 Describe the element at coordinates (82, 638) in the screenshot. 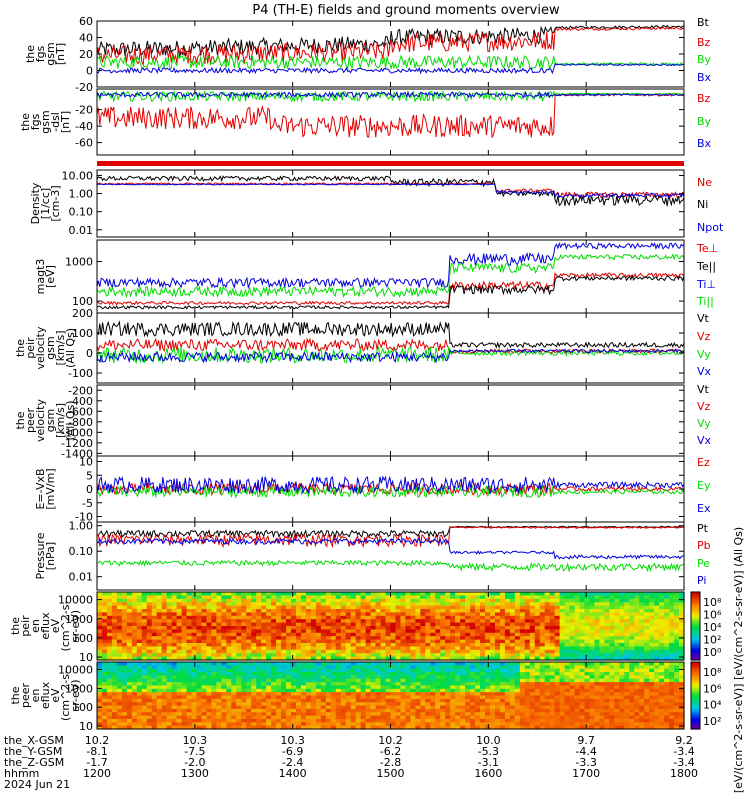

I see `y-tick-label: 100` at that location.